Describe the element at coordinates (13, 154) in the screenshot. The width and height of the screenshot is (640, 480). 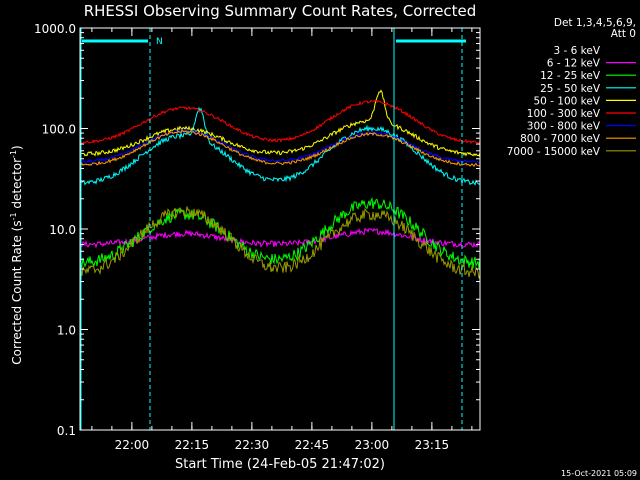
I see `y-axis-label-sup2: -1` at that location.